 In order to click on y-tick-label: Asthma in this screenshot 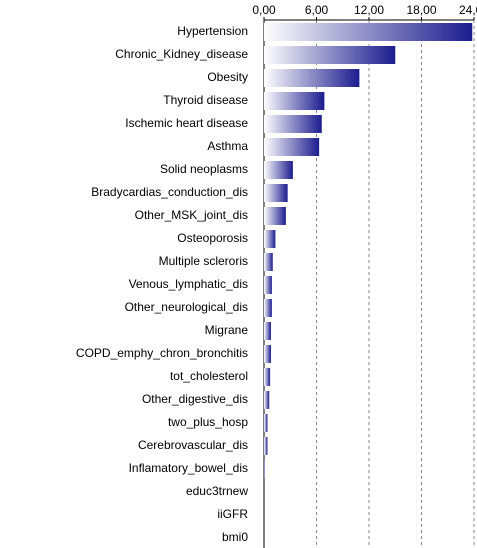, I will do `click(227, 146)`.